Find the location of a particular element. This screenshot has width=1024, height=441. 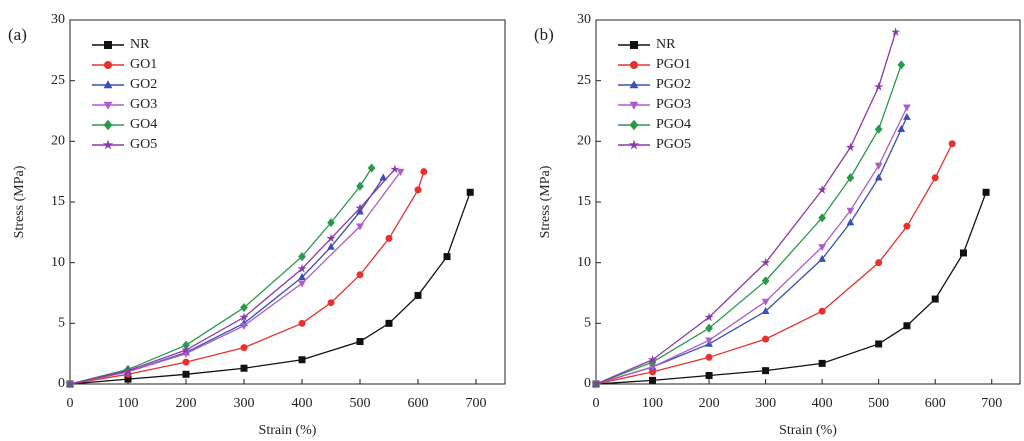

legend-label: NR is located at coordinates (140, 44).